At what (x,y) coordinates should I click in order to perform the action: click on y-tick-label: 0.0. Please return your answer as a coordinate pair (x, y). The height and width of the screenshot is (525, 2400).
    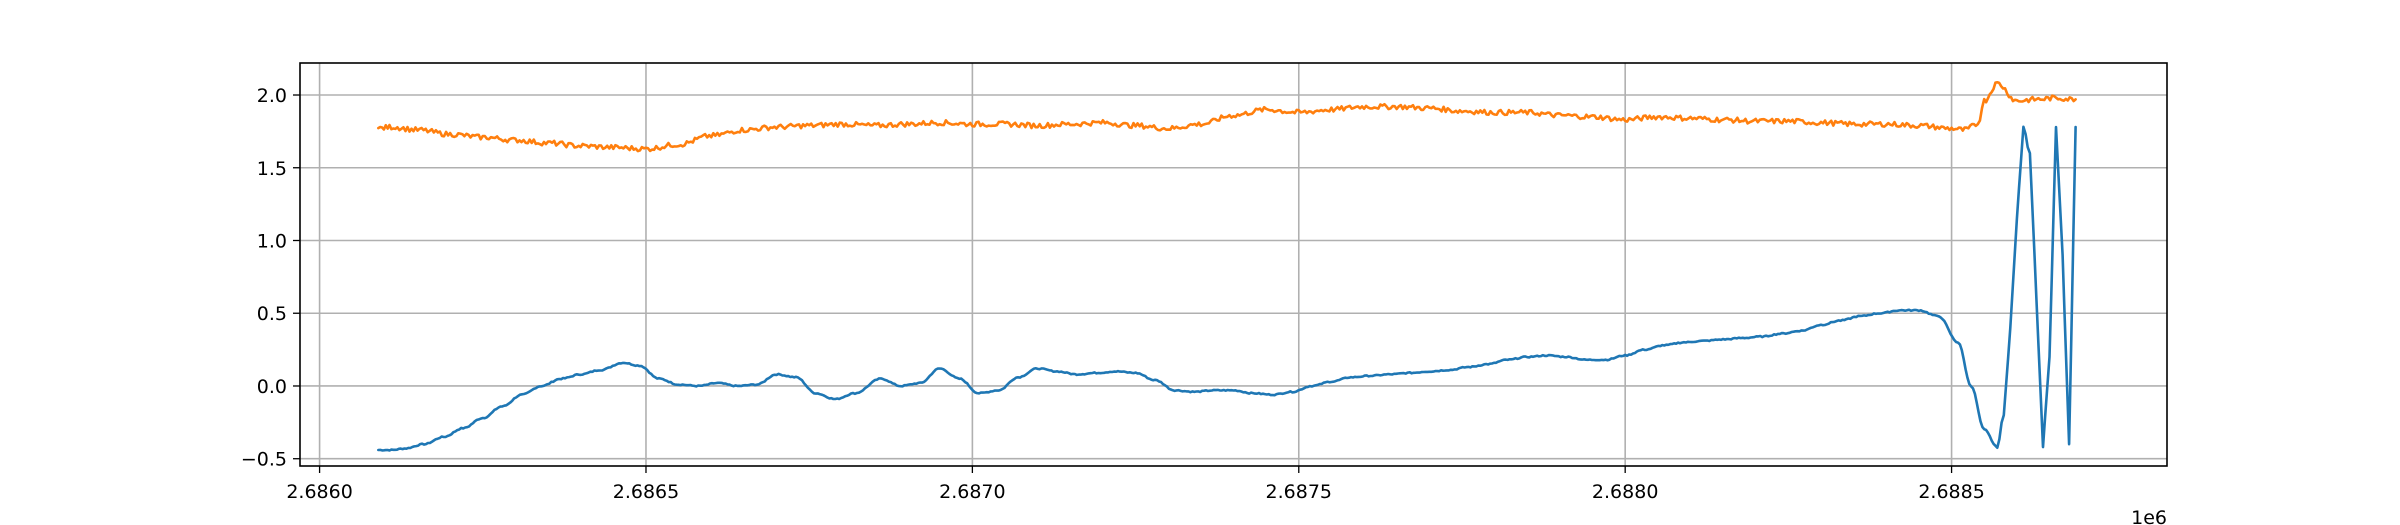
    Looking at the image, I should click on (272, 387).